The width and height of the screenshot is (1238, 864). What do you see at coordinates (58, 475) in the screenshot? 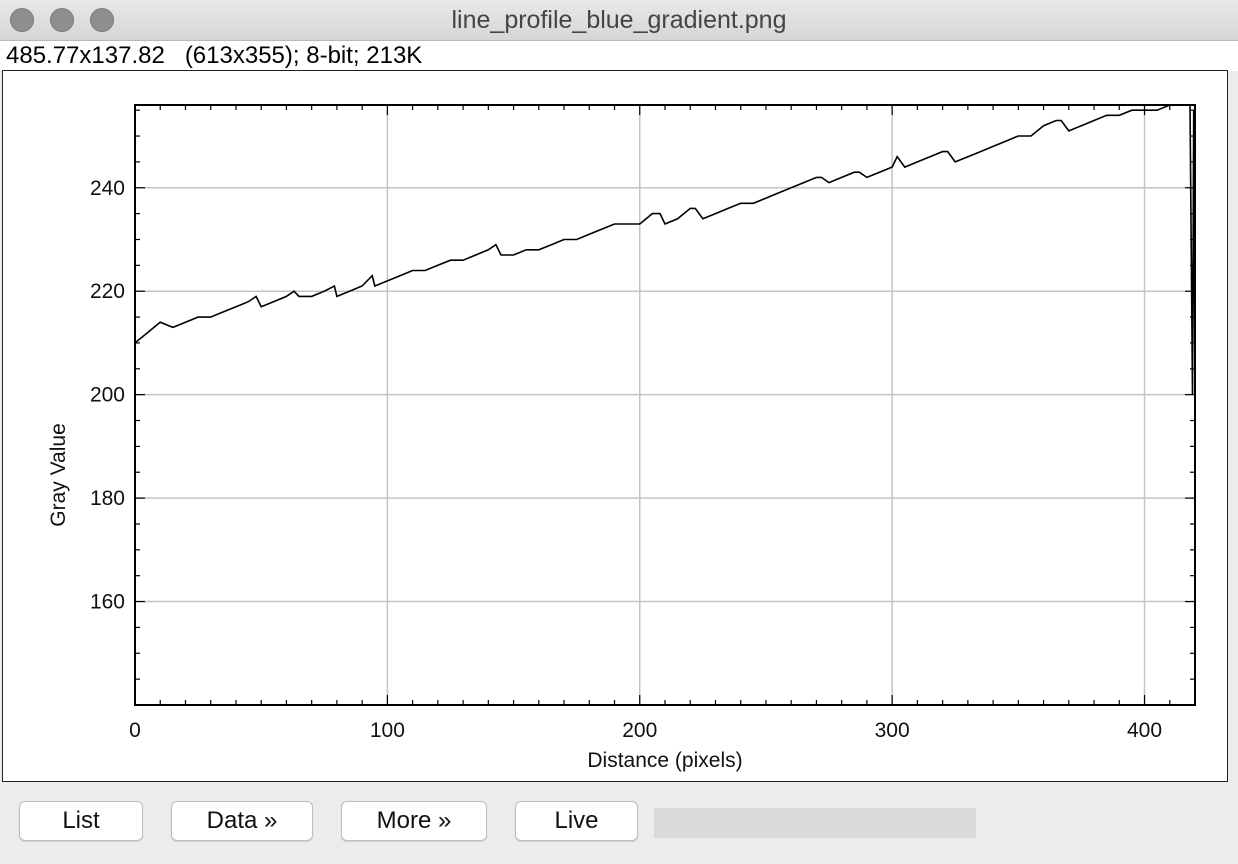
I see `y-axis-label: Gray Value` at bounding box center [58, 475].